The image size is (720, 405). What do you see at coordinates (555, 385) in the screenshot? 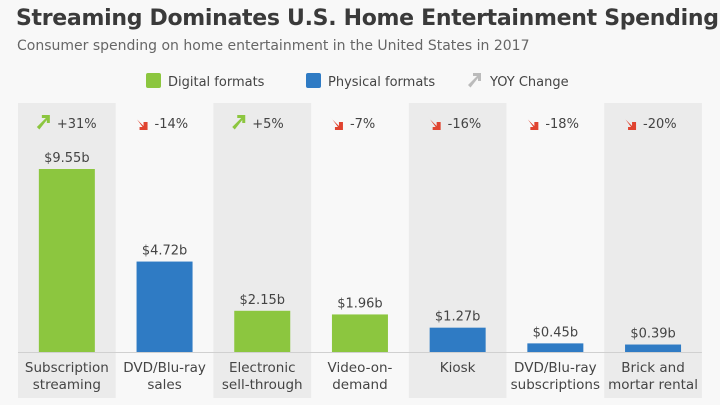
I see `category-label-5: subscriptions` at bounding box center [555, 385].